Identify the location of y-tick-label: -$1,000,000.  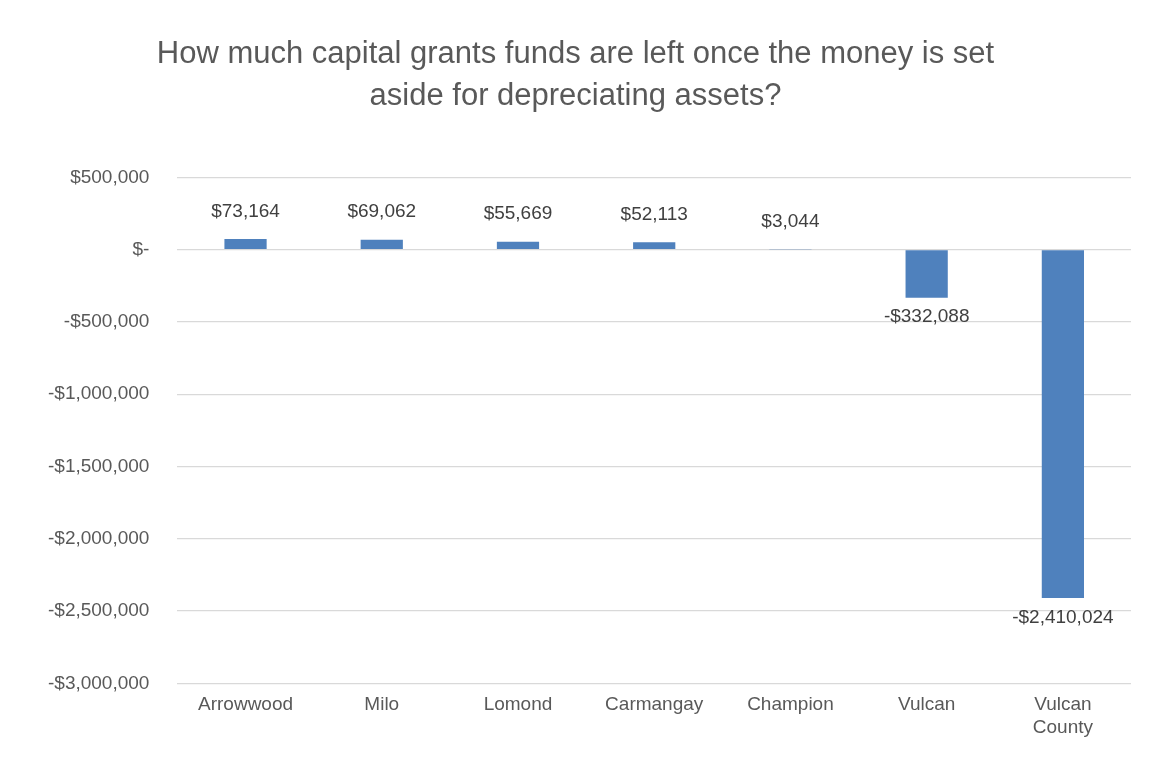
(99, 393).